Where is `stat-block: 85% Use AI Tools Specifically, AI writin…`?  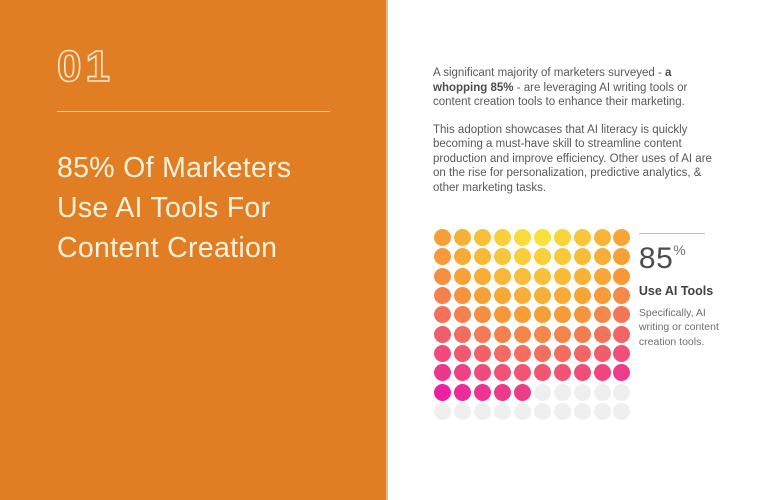
stat-block: 85% Use AI Tools Specifically, AI writin… is located at coordinates (693, 288).